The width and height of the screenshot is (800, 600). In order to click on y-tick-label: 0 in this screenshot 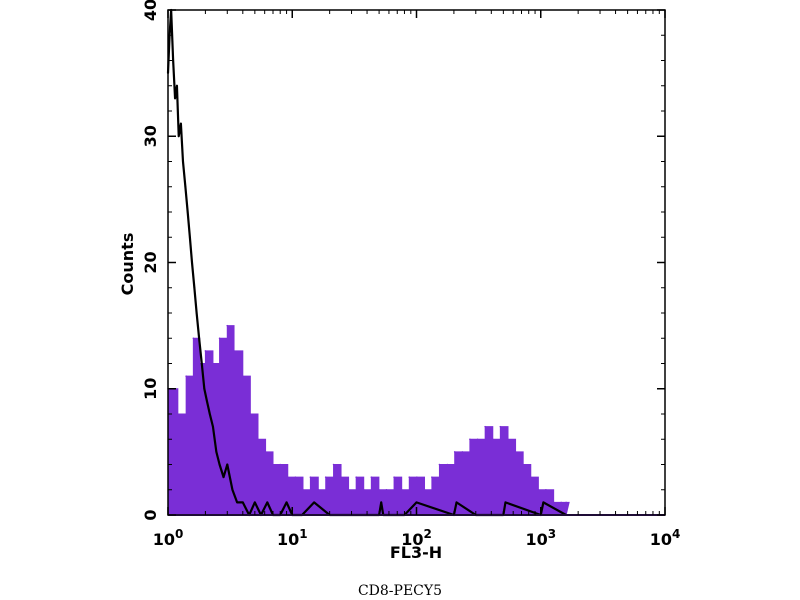, I will do `click(150, 514)`.